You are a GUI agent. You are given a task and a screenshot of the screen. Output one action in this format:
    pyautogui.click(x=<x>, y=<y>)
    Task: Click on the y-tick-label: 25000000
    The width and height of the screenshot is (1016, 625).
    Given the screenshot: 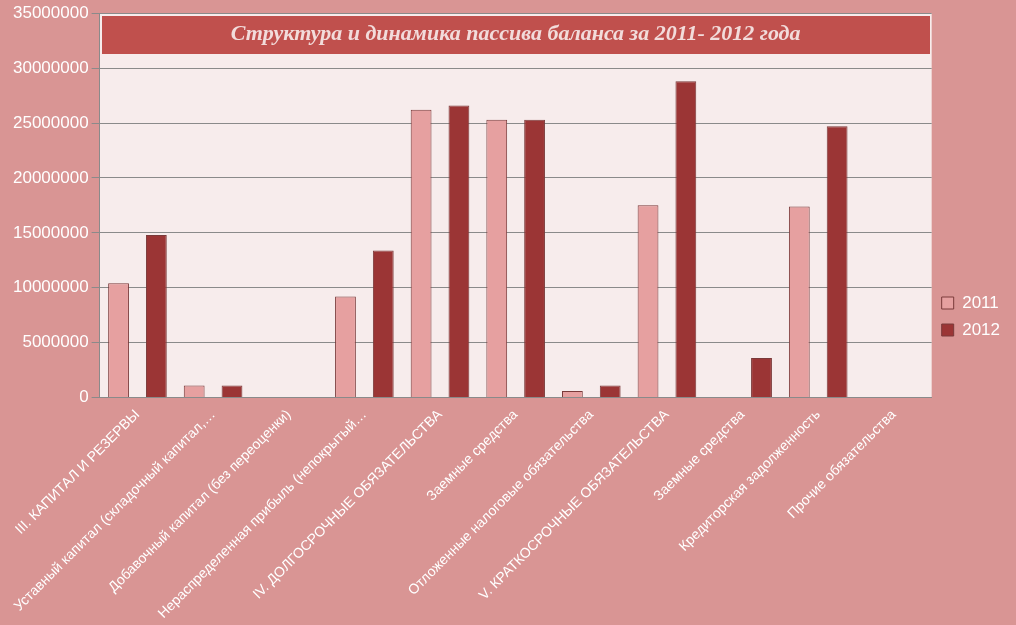 What is the action you would take?
    pyautogui.click(x=51, y=122)
    